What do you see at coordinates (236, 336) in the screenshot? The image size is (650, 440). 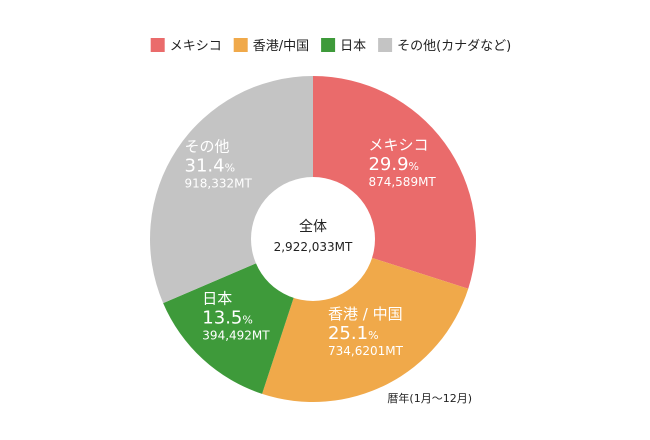 I see `slice-value: 394,492MT` at bounding box center [236, 336].